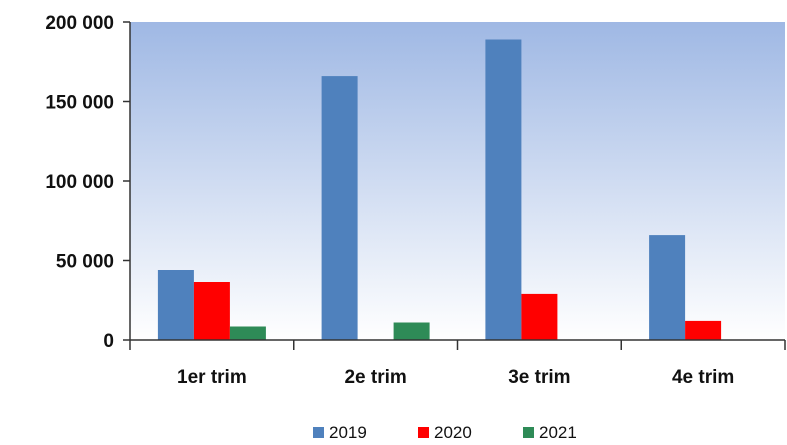  Describe the element at coordinates (79, 23) in the screenshot. I see `y-tick-label: 200 000` at that location.